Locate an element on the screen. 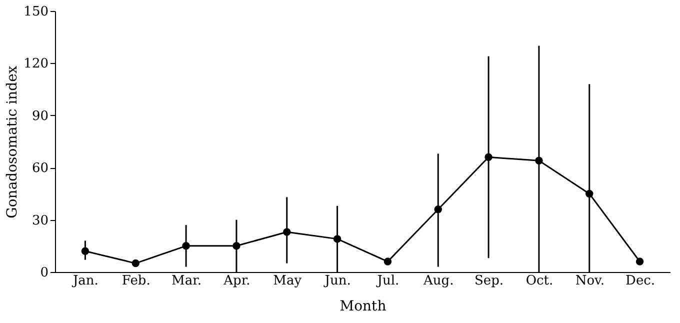 The image size is (680, 323). x-tick-label: Jun. is located at coordinates (336, 281).